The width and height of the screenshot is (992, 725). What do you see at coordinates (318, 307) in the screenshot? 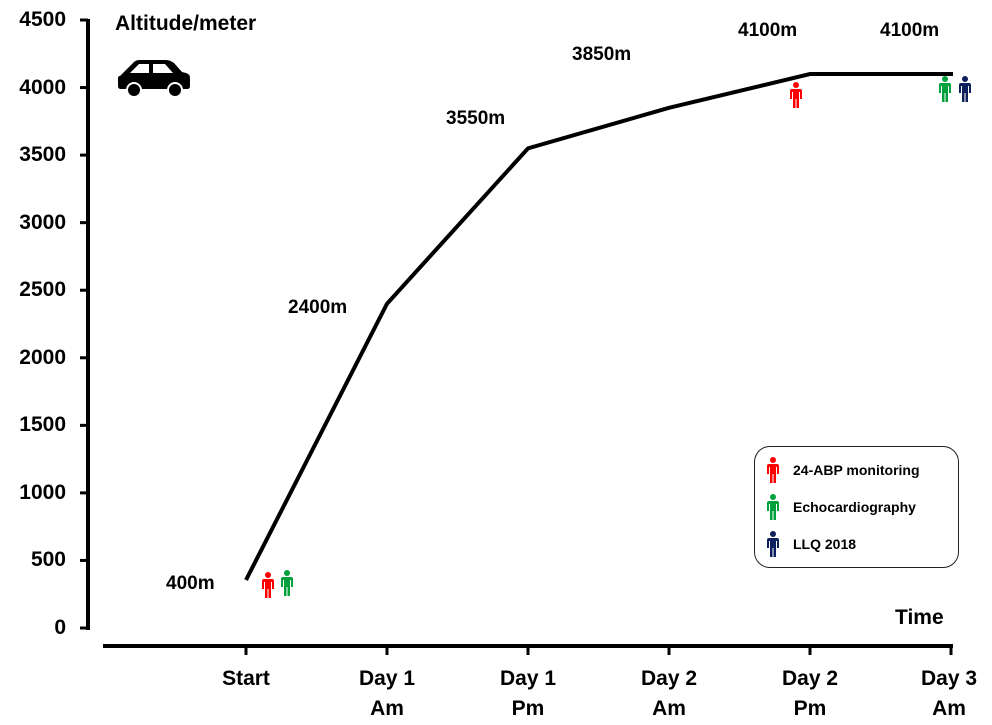
I see `point-annotation: 2400m` at bounding box center [318, 307].